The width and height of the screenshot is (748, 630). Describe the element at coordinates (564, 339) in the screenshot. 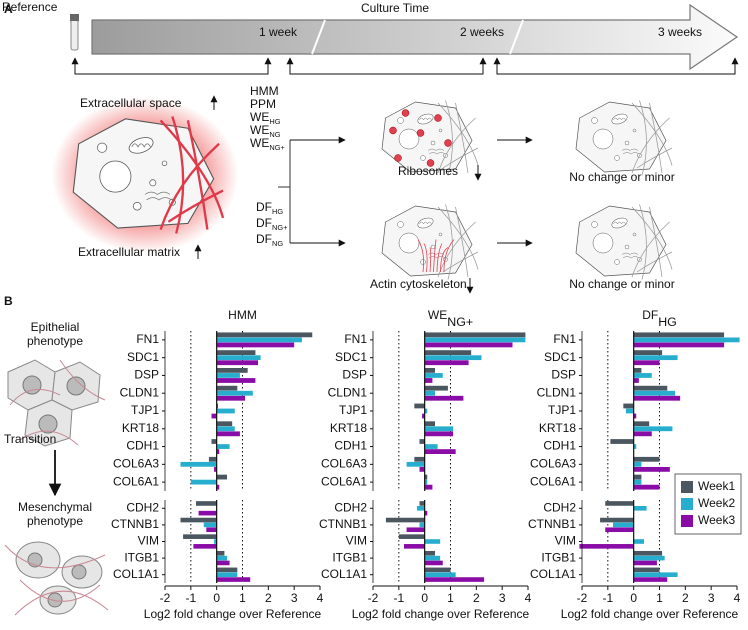

I see `category-label: FN1` at that location.